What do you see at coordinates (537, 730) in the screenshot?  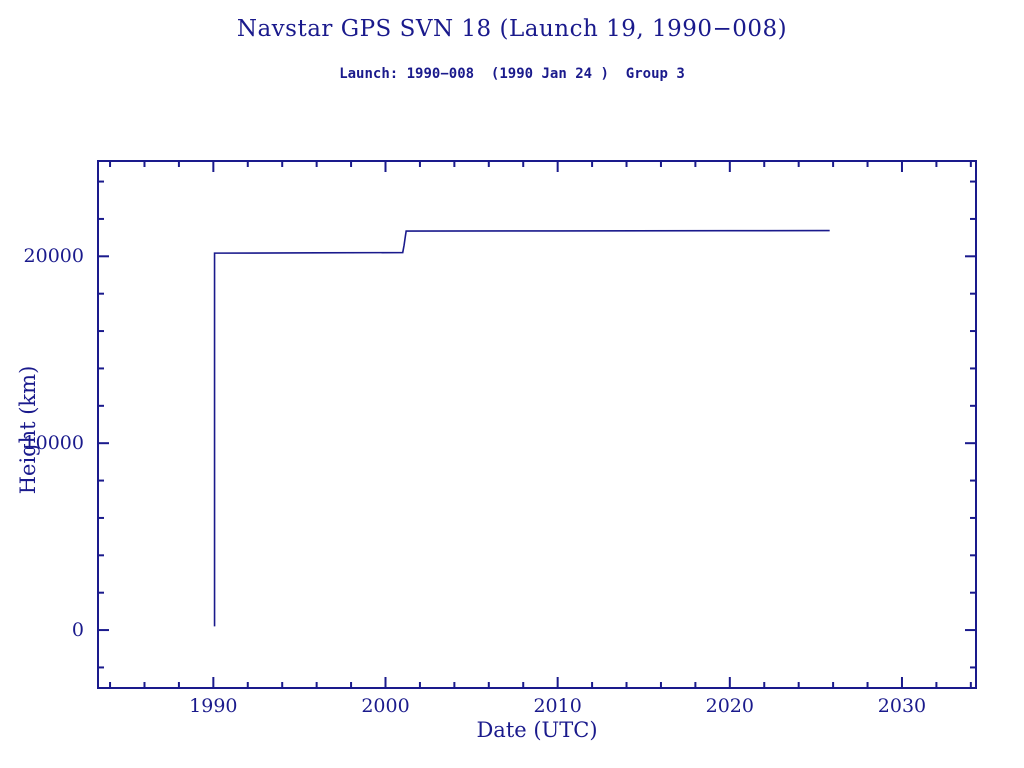 I see `x-axis-label: Date (UTC)` at bounding box center [537, 730].